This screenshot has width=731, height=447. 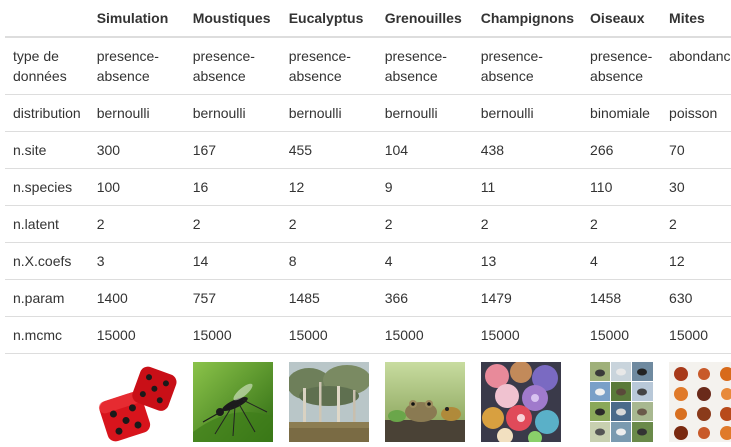 What do you see at coordinates (328, 261) in the screenshot?
I see `table-cell: 8` at bounding box center [328, 261].